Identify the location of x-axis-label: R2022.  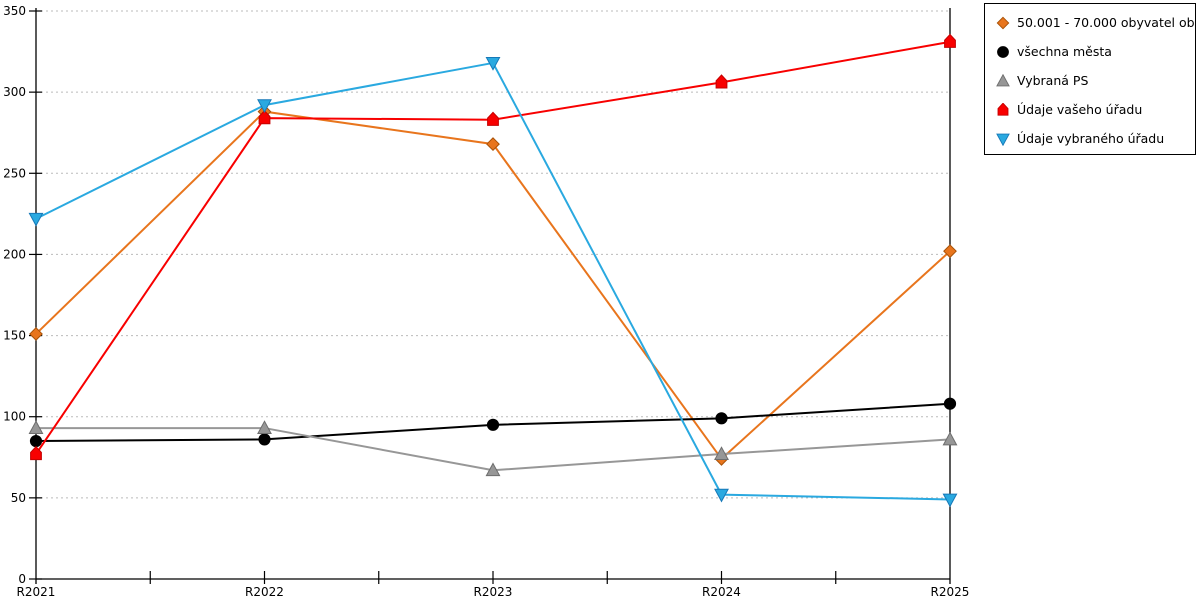
(264, 592).